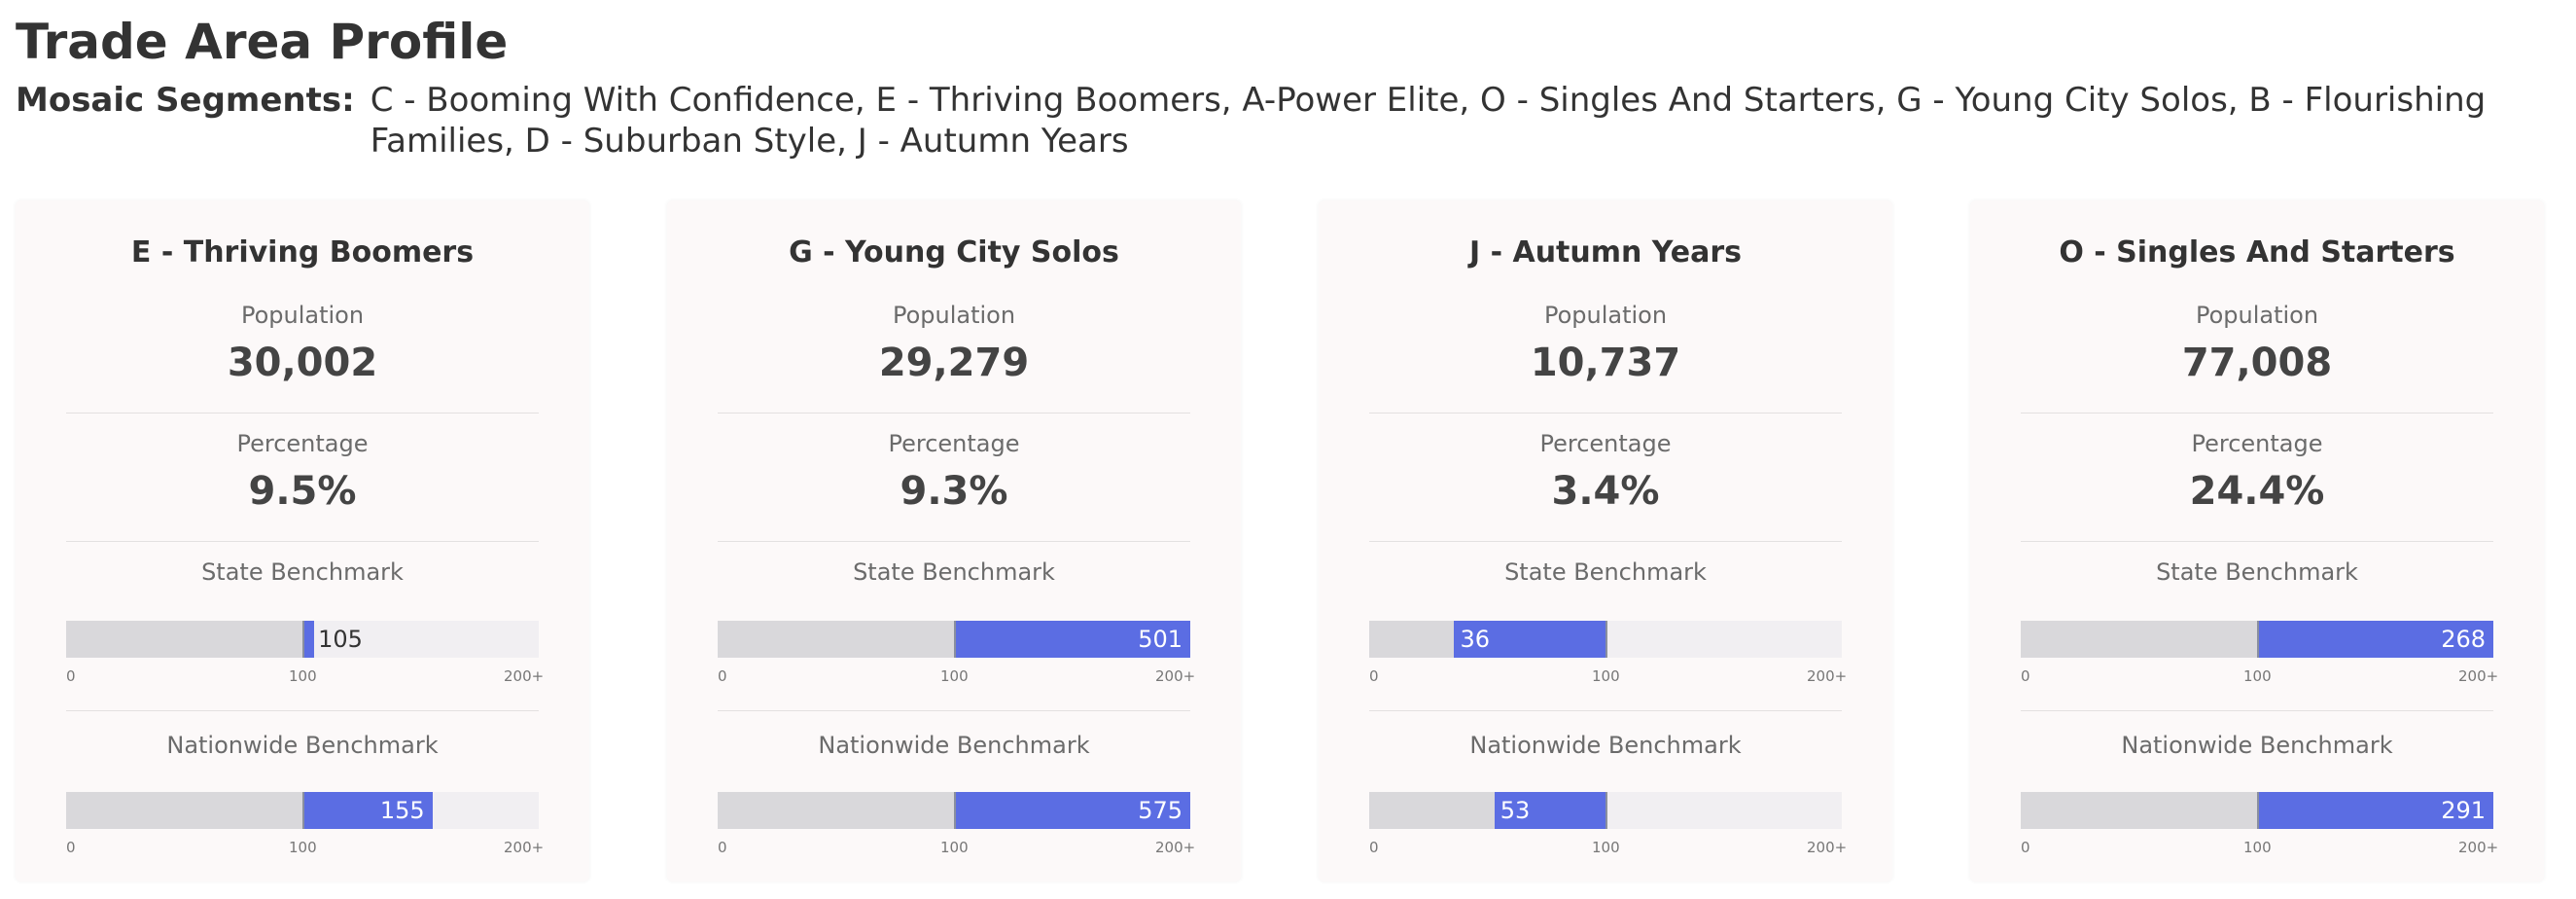 The width and height of the screenshot is (2576, 899). What do you see at coordinates (1516, 810) in the screenshot?
I see `nationwide-benchmark-value: 53` at bounding box center [1516, 810].